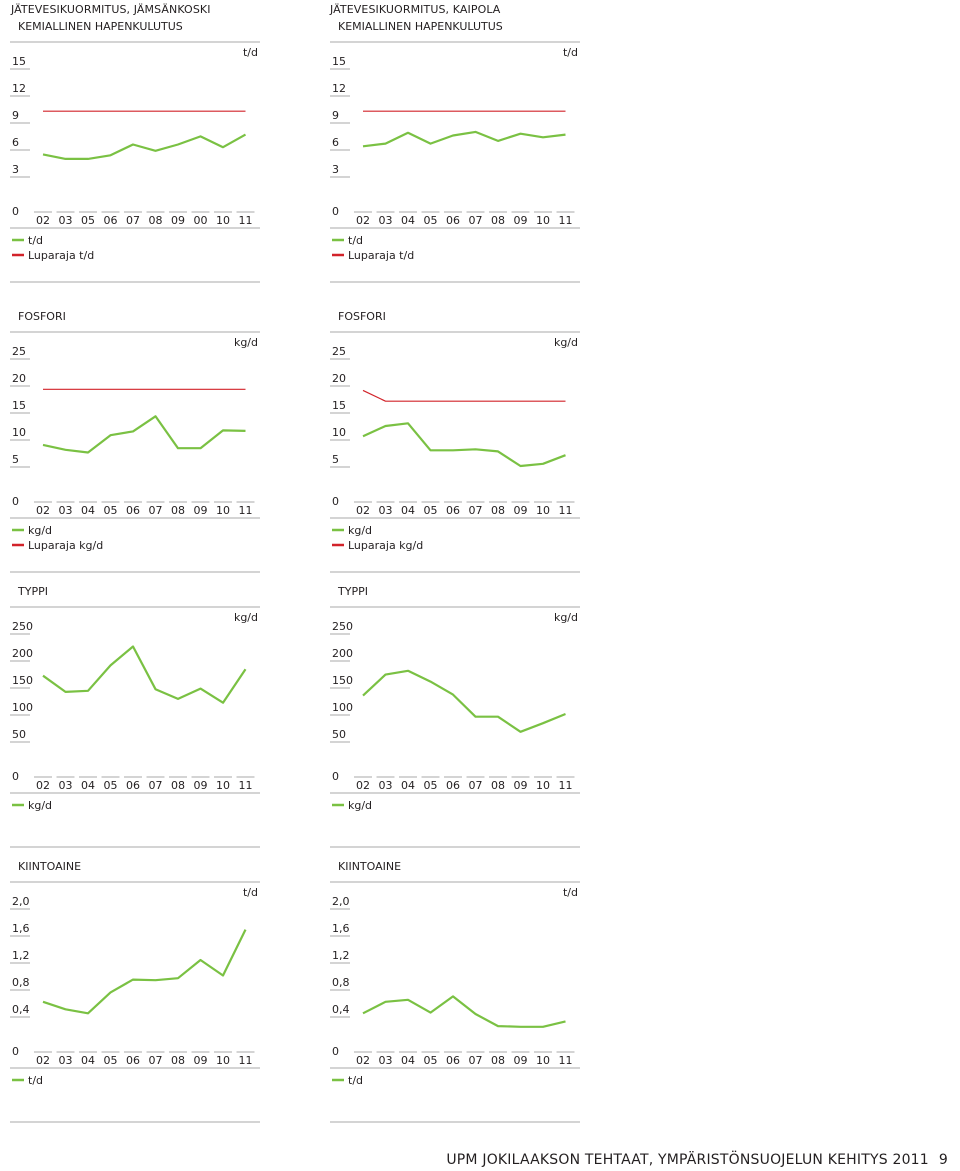  What do you see at coordinates (342, 626) in the screenshot?
I see `y-tick-label: 250` at bounding box center [342, 626].